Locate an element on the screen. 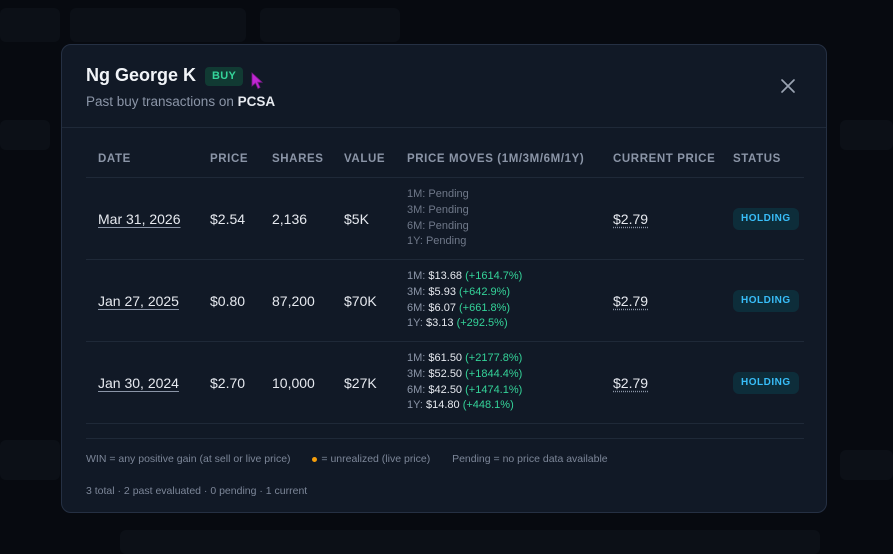 Image resolution: width=893 pixels, height=554 pixels. transaction-value: $5K is located at coordinates (363, 218).